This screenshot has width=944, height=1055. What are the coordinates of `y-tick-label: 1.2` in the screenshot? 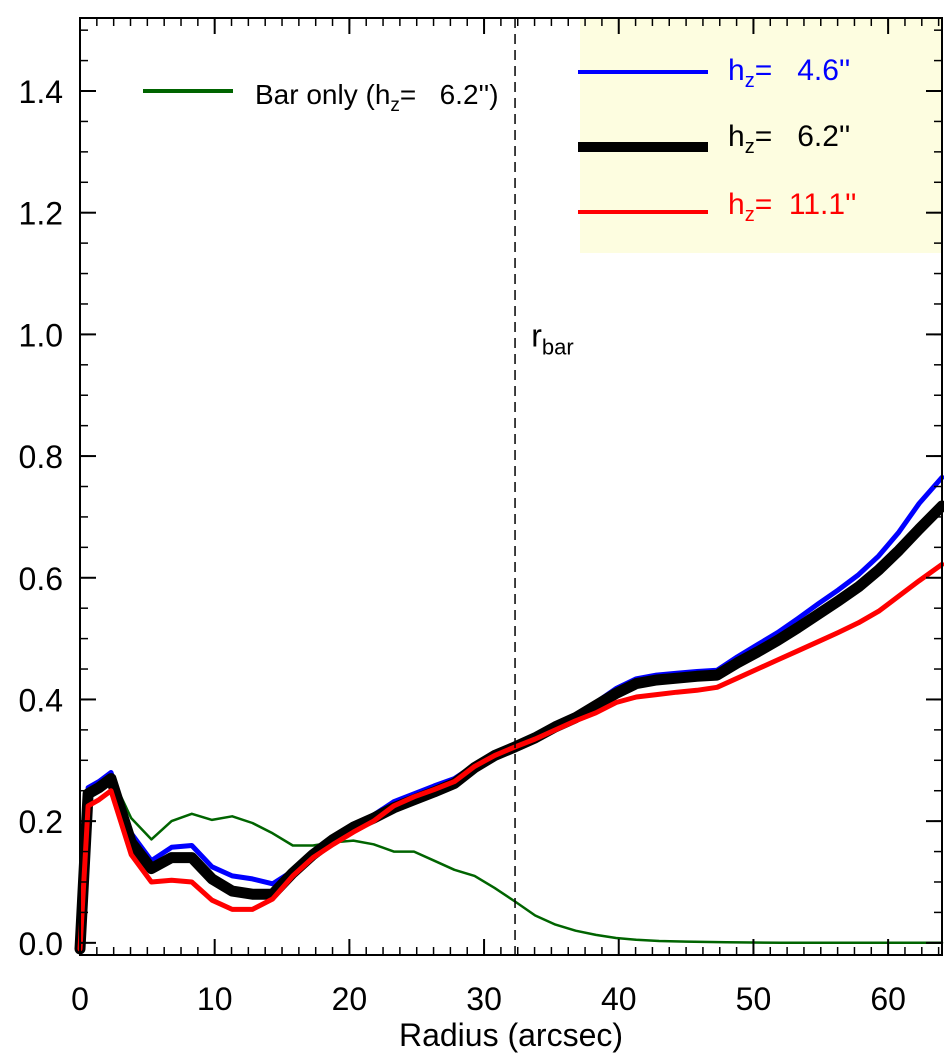 It's located at (41, 214).